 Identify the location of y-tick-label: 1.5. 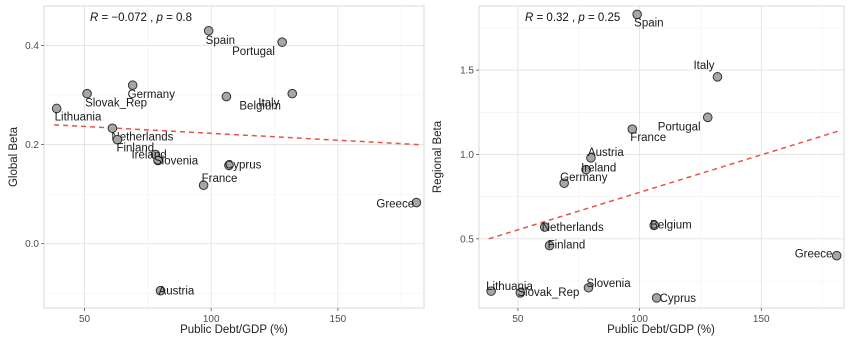
(467, 71).